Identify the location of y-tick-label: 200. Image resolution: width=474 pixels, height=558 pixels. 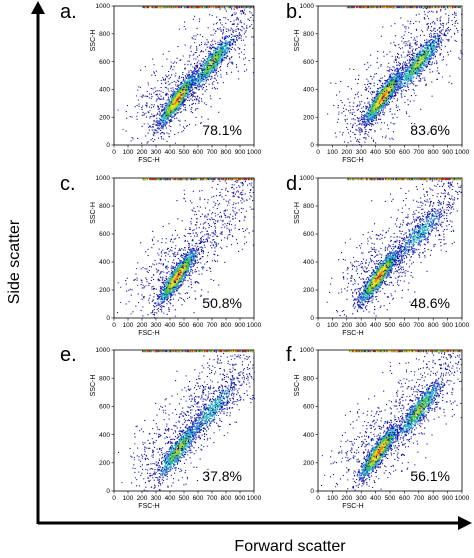
(104, 117).